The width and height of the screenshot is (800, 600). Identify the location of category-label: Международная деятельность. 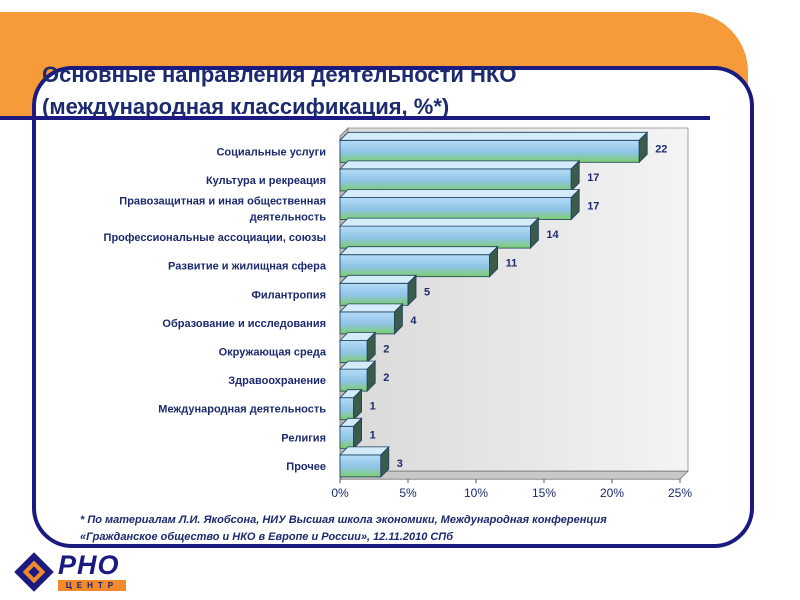
(242, 410).